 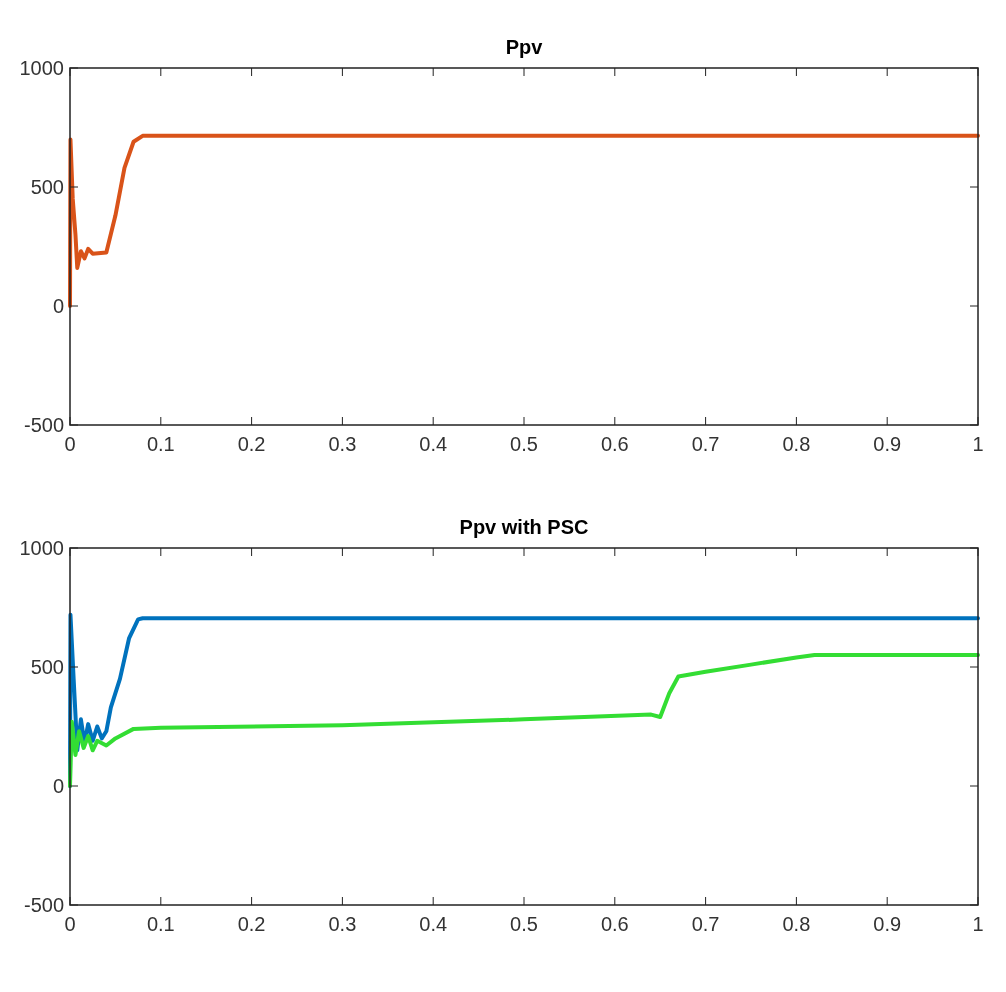 I want to click on line-series, so click(x=524, y=720).